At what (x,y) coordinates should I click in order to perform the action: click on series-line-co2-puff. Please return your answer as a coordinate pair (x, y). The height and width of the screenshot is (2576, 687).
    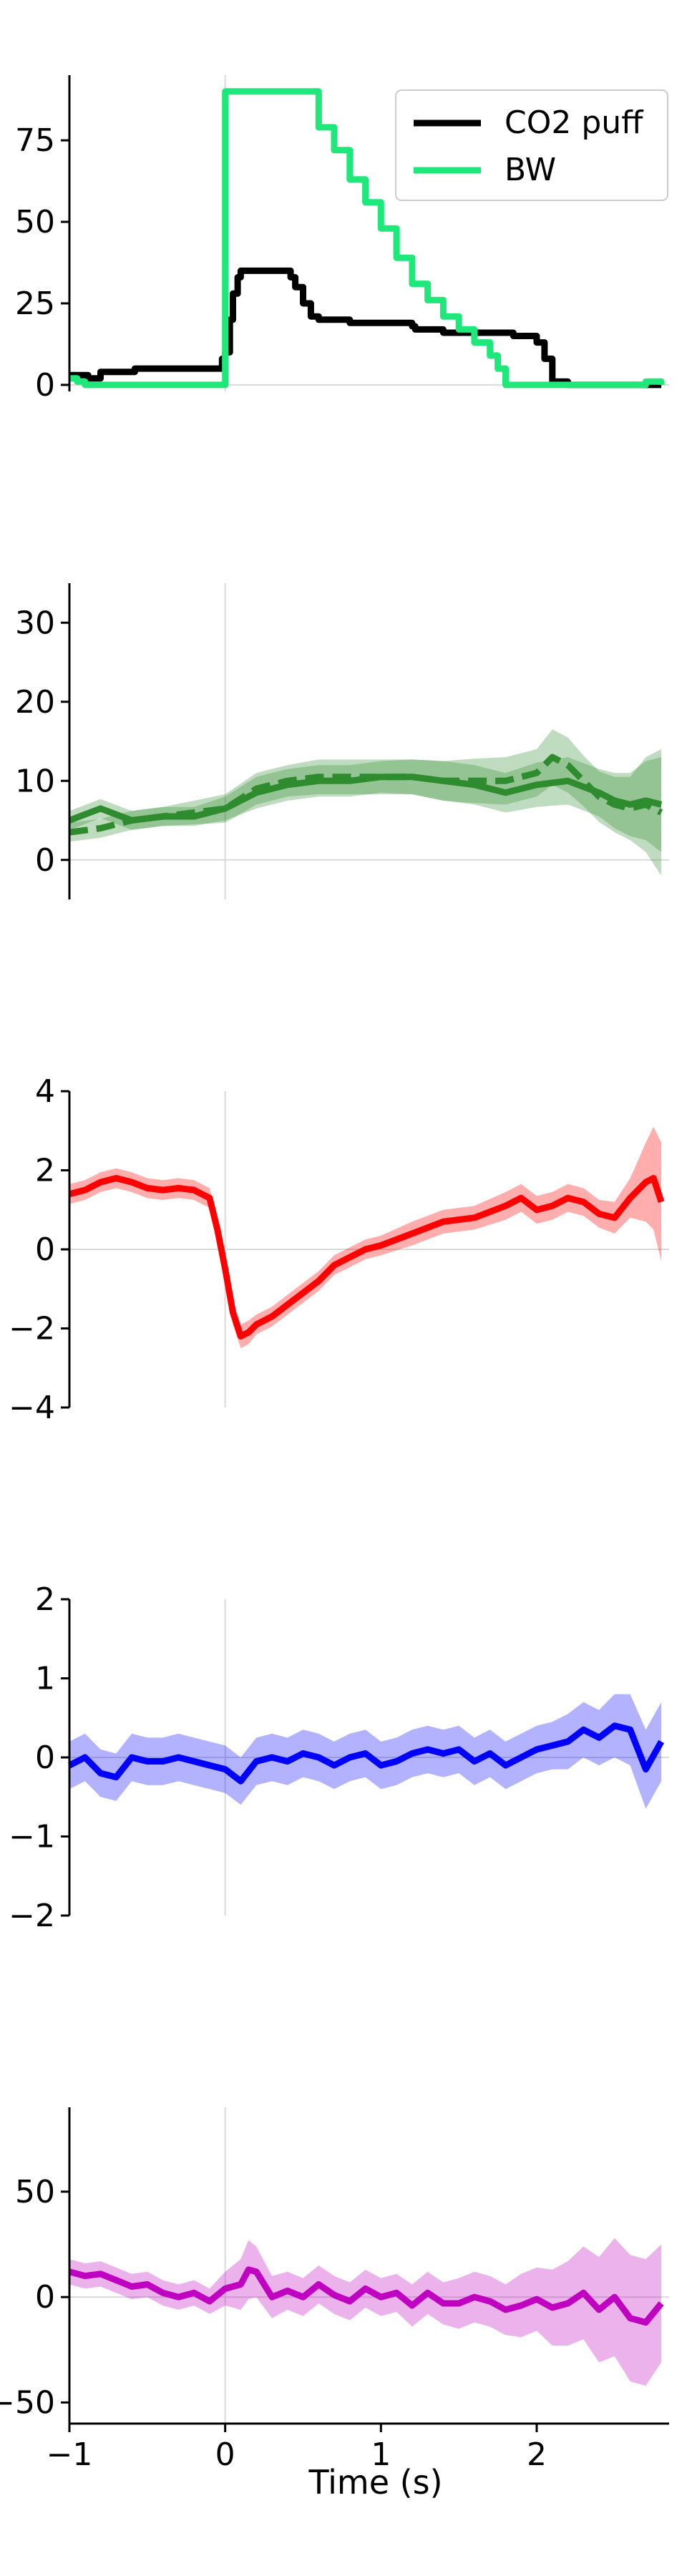
    Looking at the image, I should click on (365, 328).